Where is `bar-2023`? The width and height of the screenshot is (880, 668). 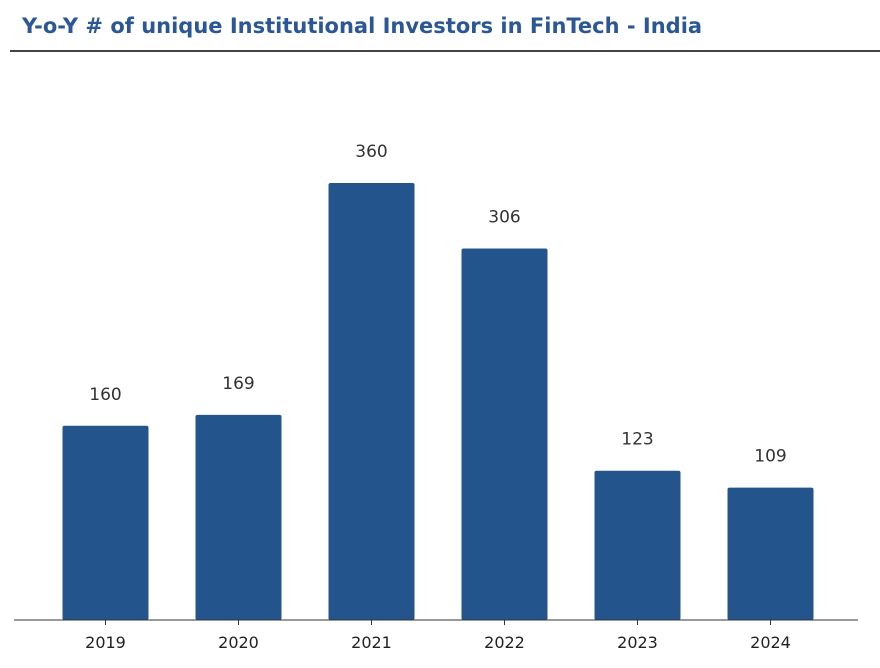
bar-2023 is located at coordinates (637, 545).